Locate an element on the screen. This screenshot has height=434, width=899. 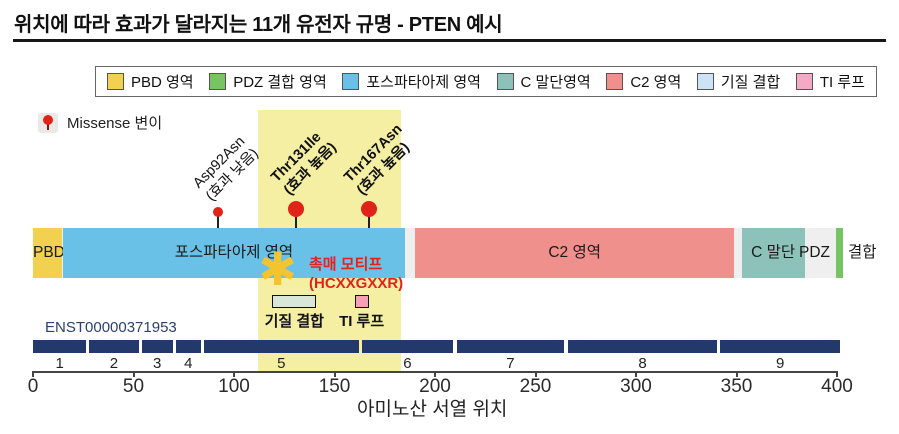
x-axis-tick-label: 150 is located at coordinates (334, 386).